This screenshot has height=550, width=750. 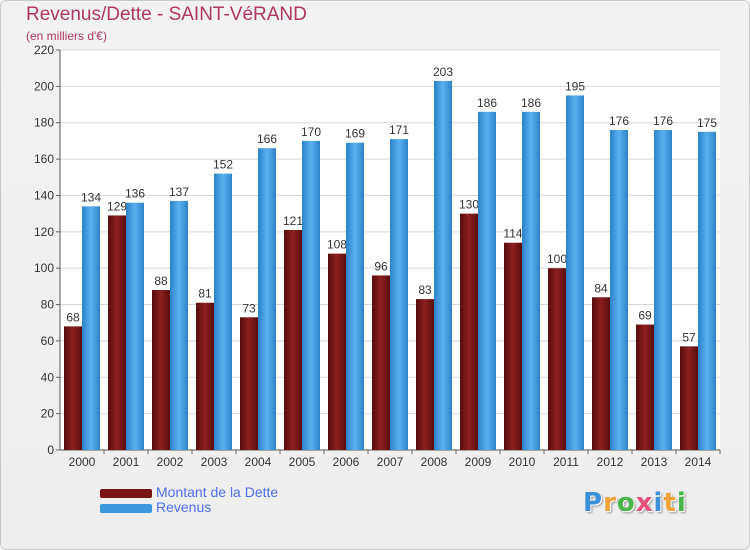 I want to click on chart-title: Revenus/Dette - SAINT-VéRAND, so click(x=166, y=14).